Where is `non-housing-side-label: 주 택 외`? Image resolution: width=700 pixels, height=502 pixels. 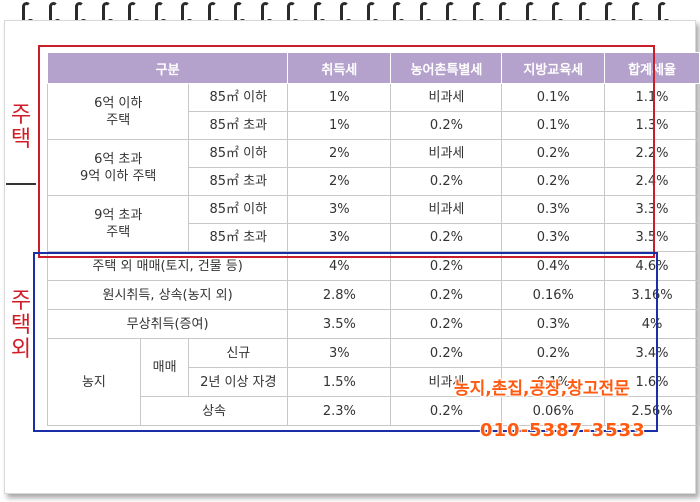 non-housing-side-label: 주 택 외 is located at coordinates (21, 326).